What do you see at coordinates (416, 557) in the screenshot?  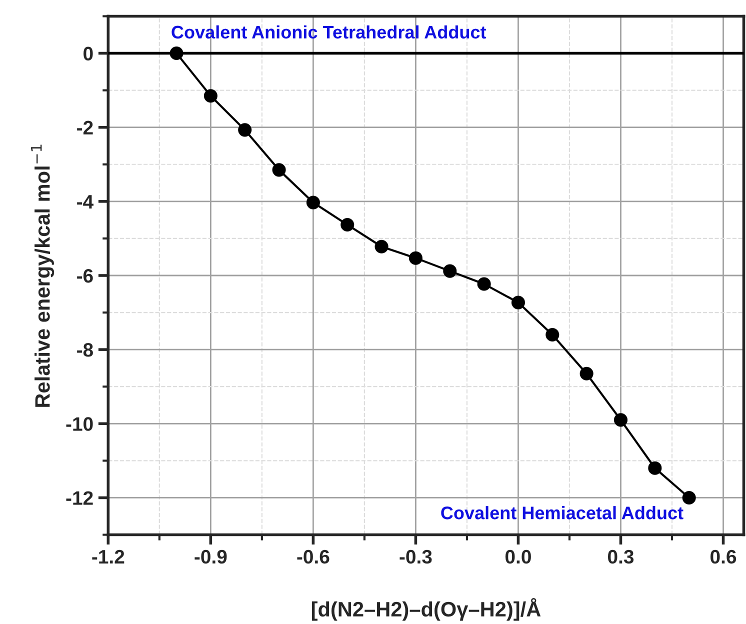 I see `x-tick-label: -0.3` at bounding box center [416, 557].